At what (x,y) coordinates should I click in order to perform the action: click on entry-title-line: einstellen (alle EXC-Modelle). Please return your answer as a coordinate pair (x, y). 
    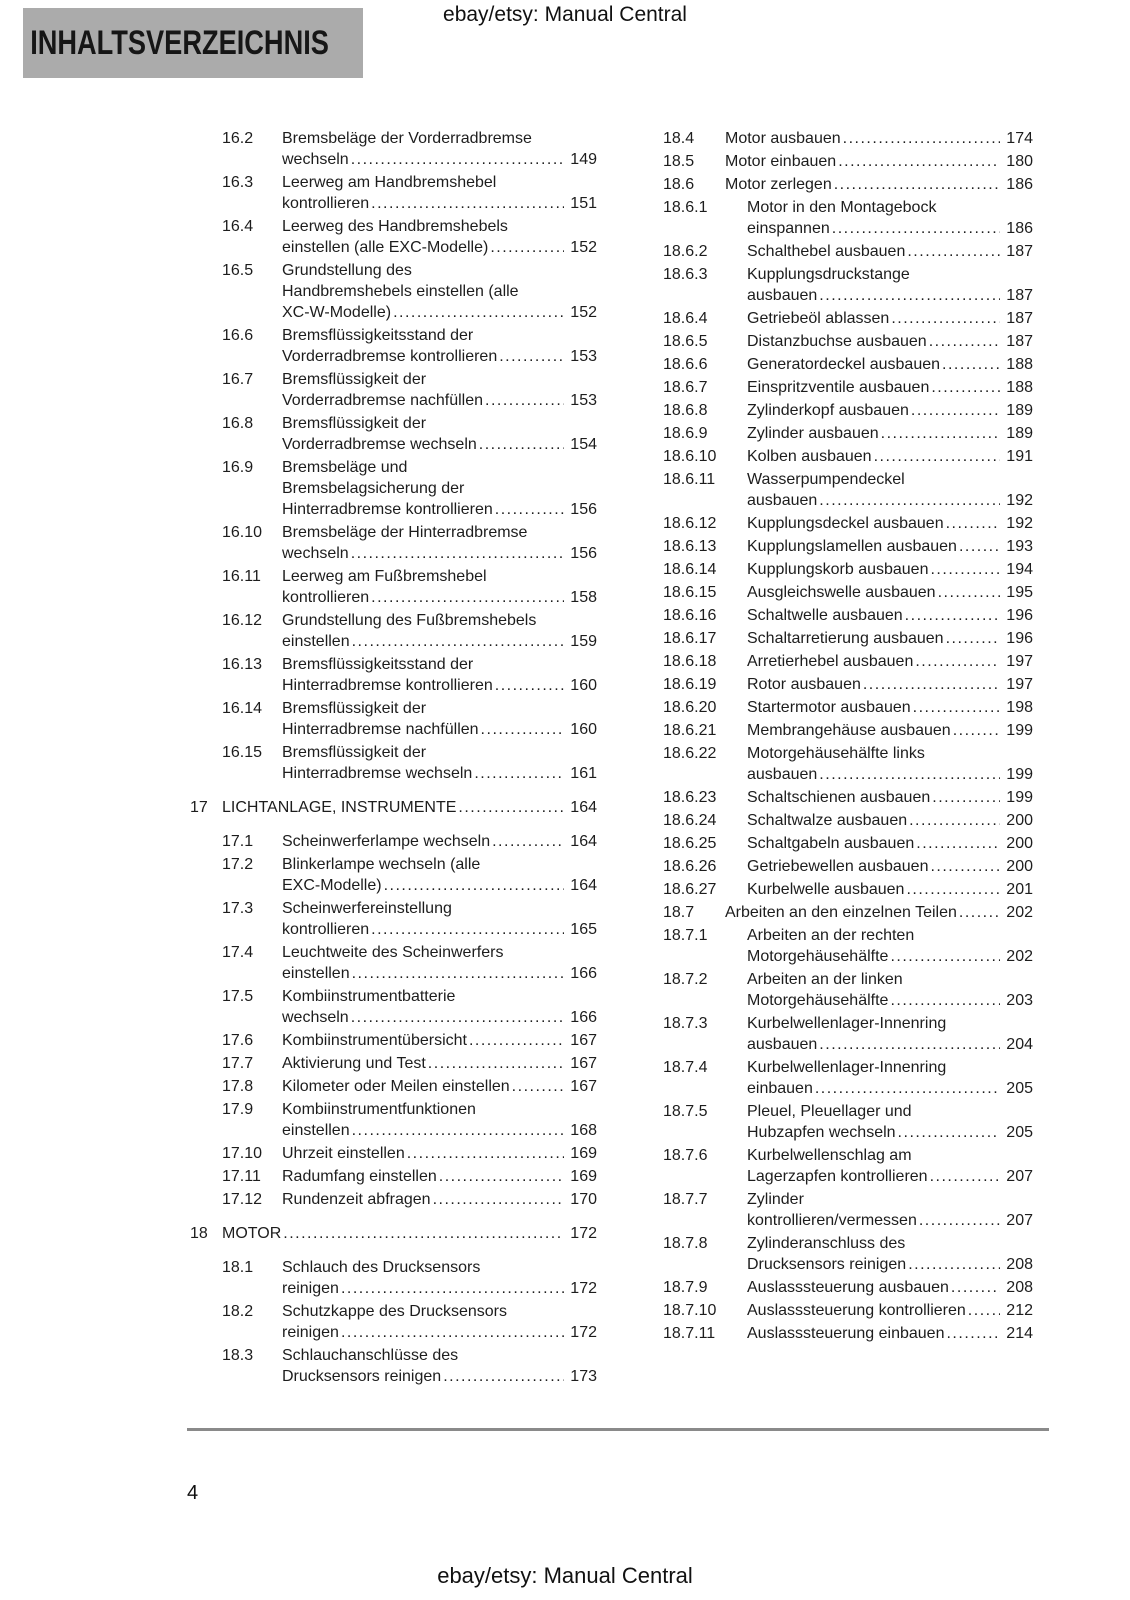
    Looking at the image, I should click on (385, 247).